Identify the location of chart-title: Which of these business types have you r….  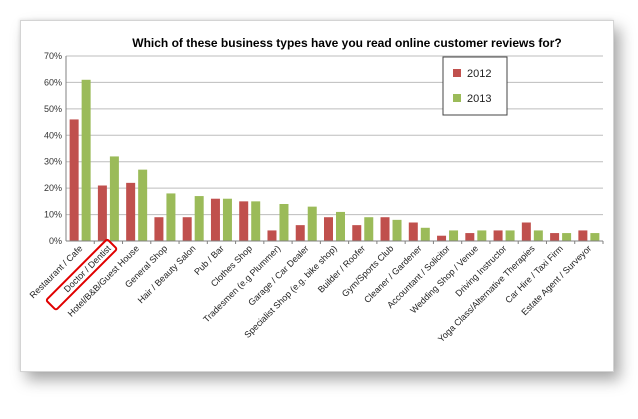
(346, 43).